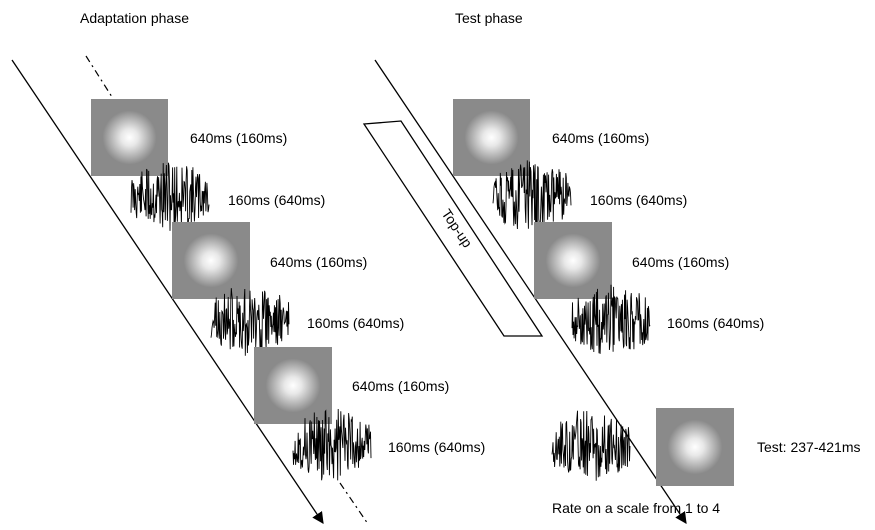 This screenshot has height=530, width=875. I want to click on test-noise-stimulus, so click(591, 445).